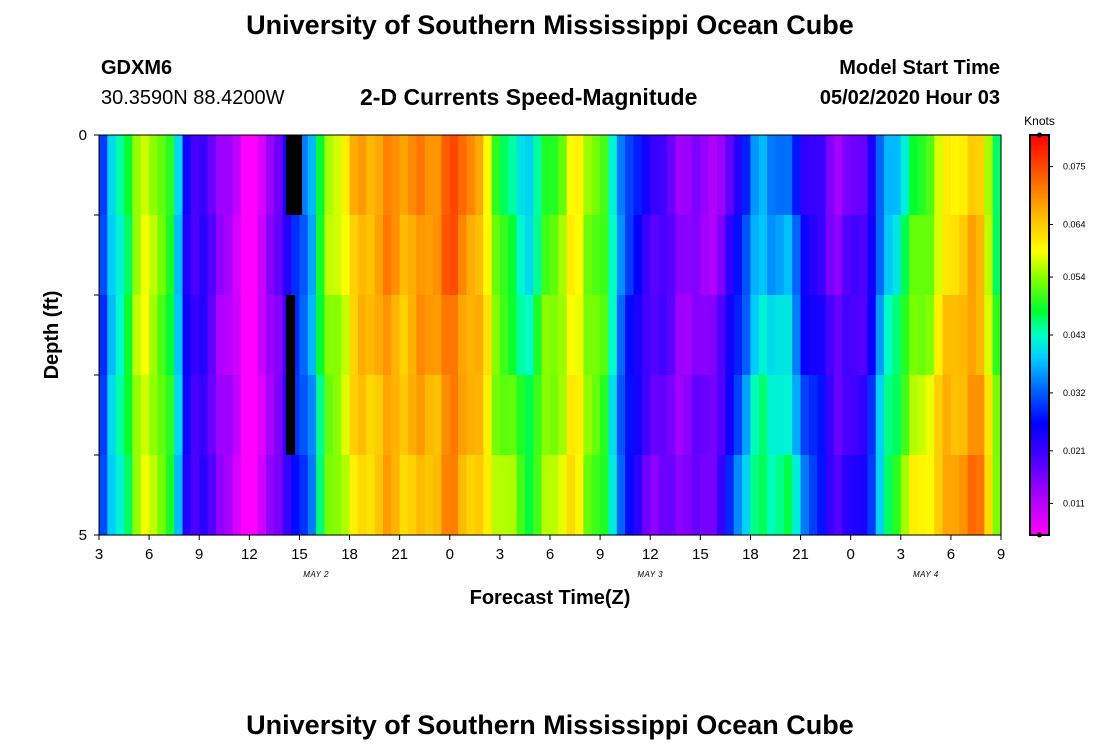 Image resolution: width=1100 pixels, height=750 pixels. Describe the element at coordinates (52, 335) in the screenshot. I see `y-axis-label: Depth (ft)` at that location.